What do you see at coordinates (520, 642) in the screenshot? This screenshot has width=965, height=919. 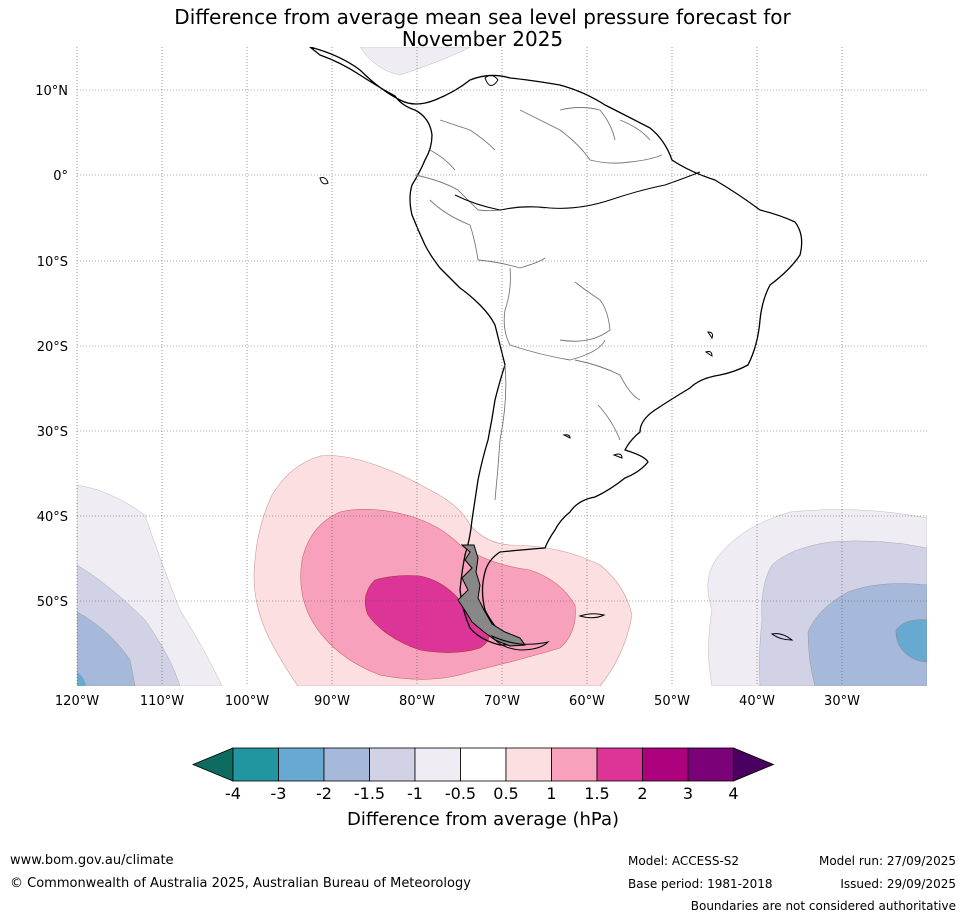 I see `tierra-del-fuego` at bounding box center [520, 642].